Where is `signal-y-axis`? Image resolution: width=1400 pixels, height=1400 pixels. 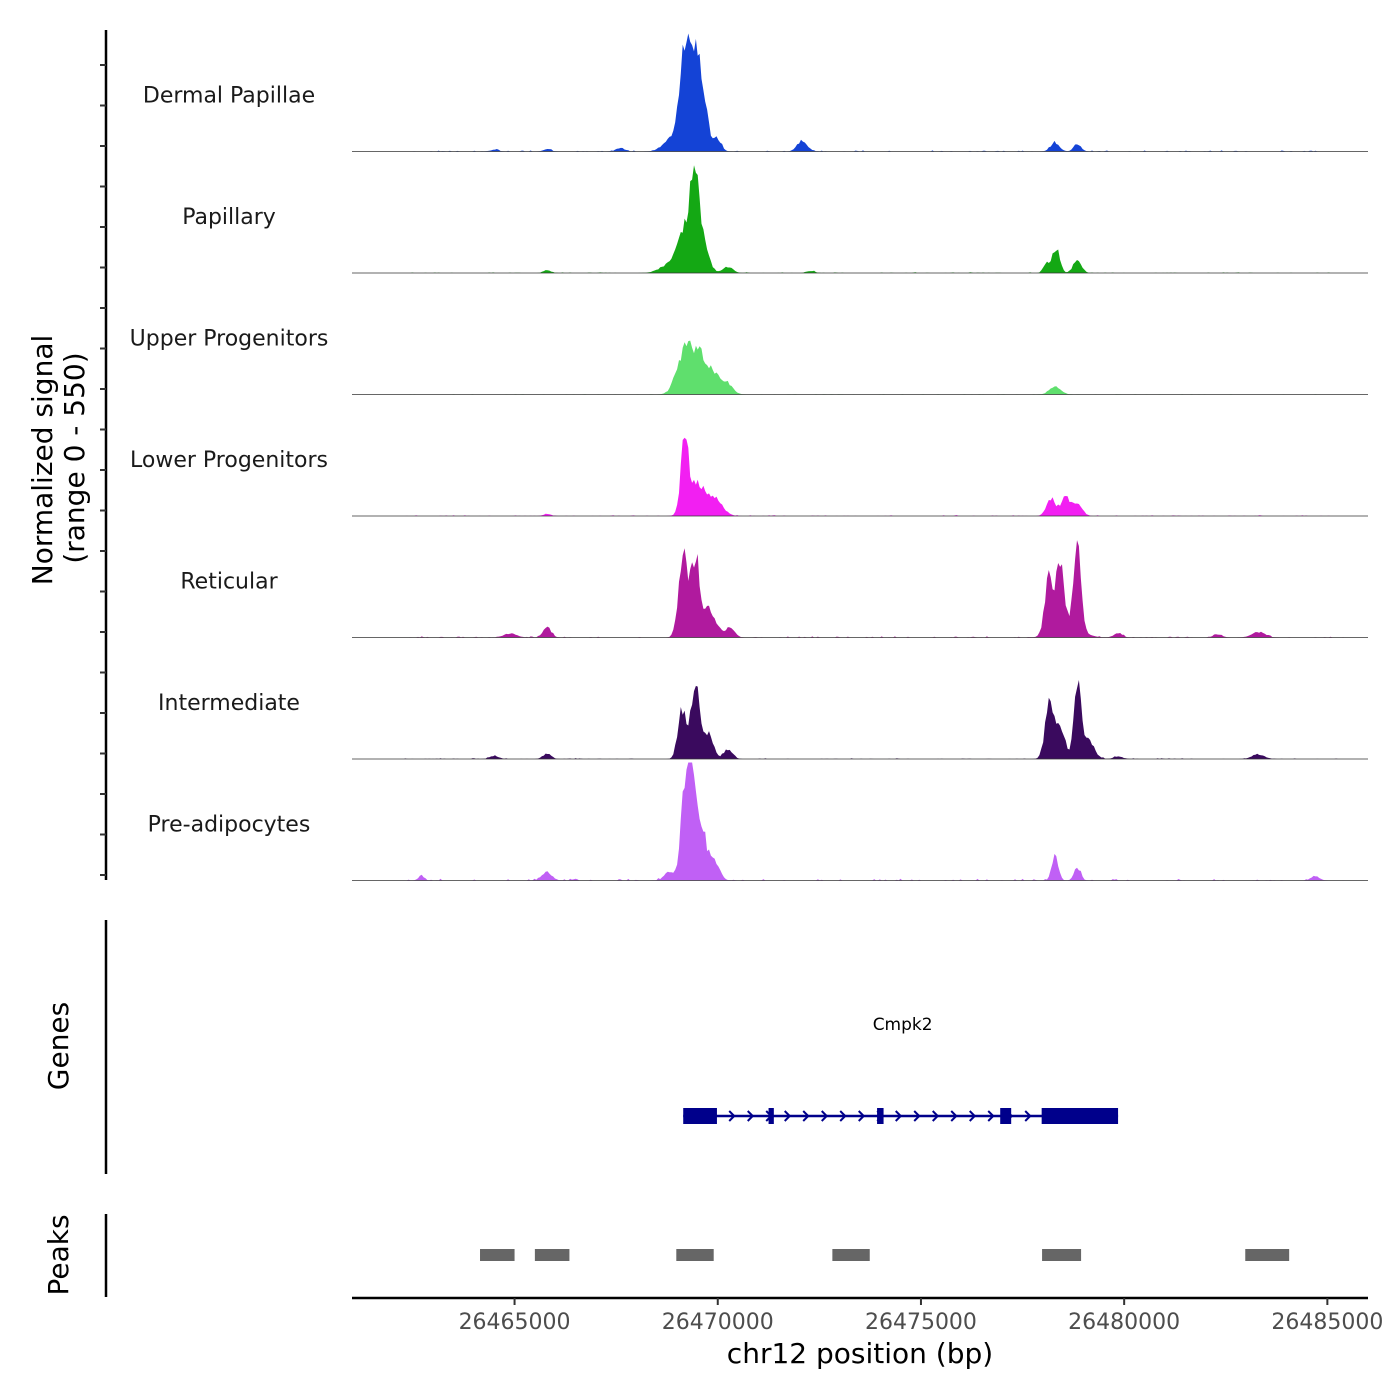 signal-y-axis is located at coordinates (104, 455).